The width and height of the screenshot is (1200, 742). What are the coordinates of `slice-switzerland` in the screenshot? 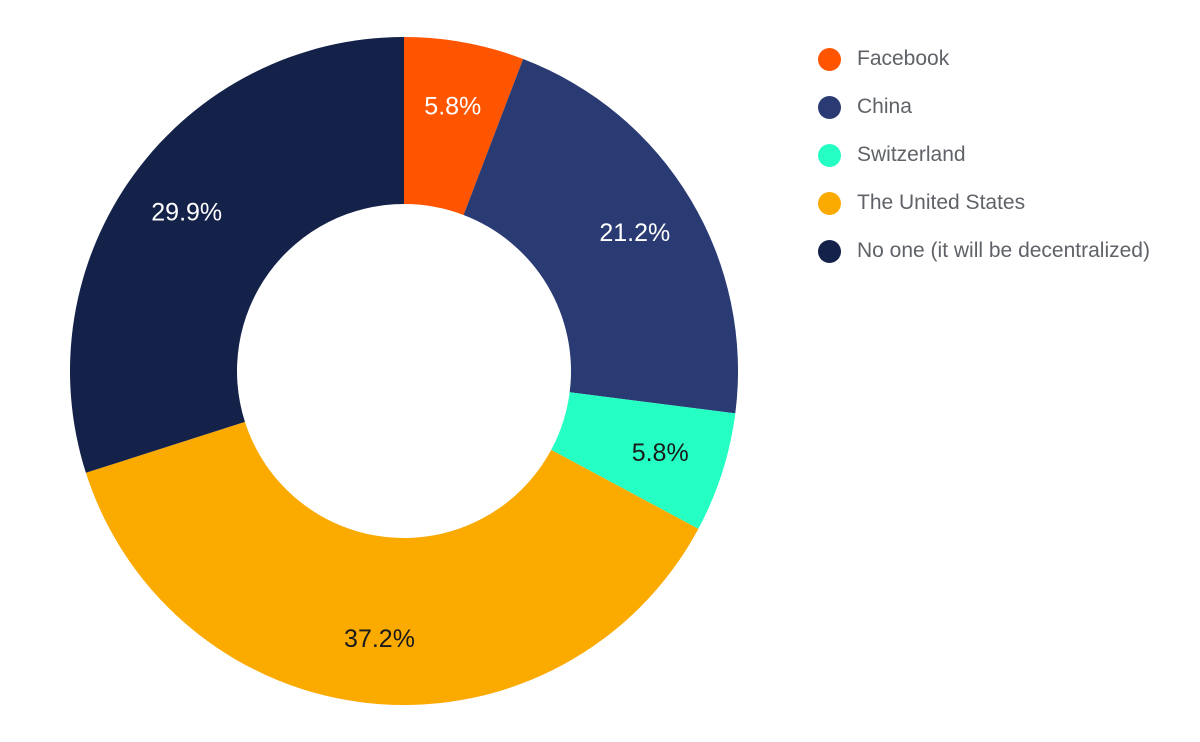 It's located at (643, 460).